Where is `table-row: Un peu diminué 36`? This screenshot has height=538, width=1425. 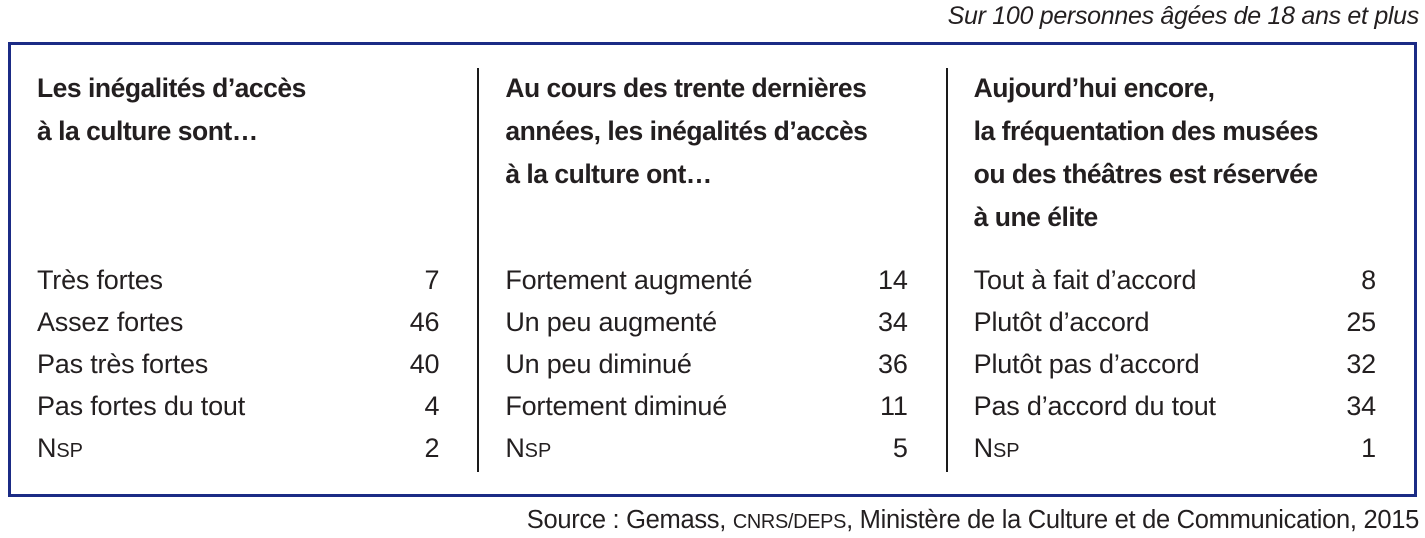 table-row: Un peu diminué 36 is located at coordinates (706, 364).